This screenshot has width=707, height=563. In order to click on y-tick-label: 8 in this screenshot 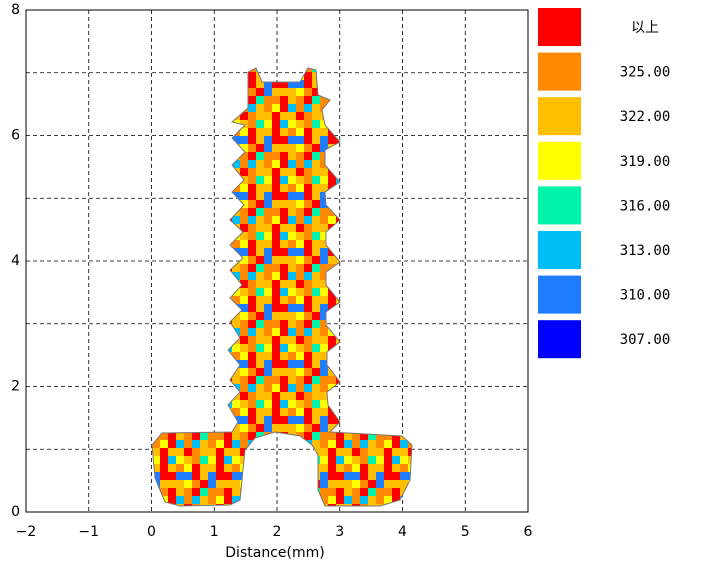, I will do `click(15, 10)`.